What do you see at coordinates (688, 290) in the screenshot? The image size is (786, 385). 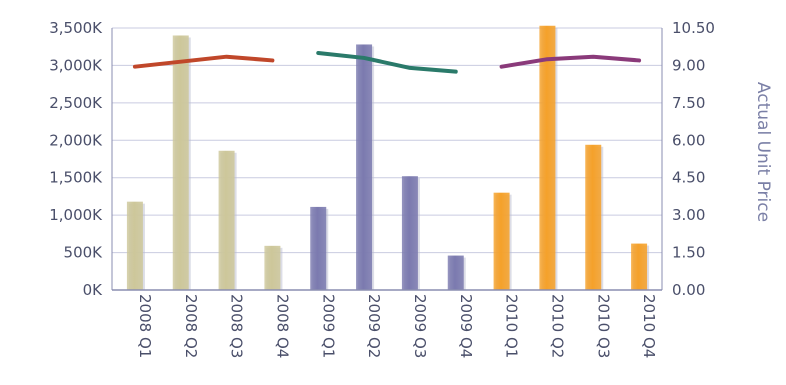 I see `right-tick-label: 0.00` at bounding box center [688, 290].